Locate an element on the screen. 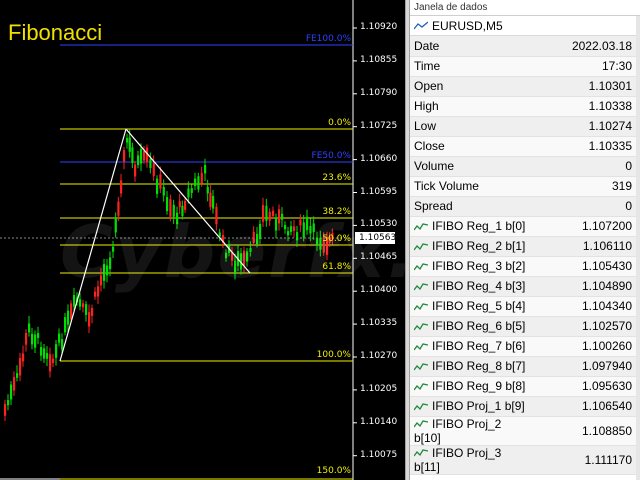 This screenshot has height=480, width=640. chart-title: Fibonacci is located at coordinates (55, 32).